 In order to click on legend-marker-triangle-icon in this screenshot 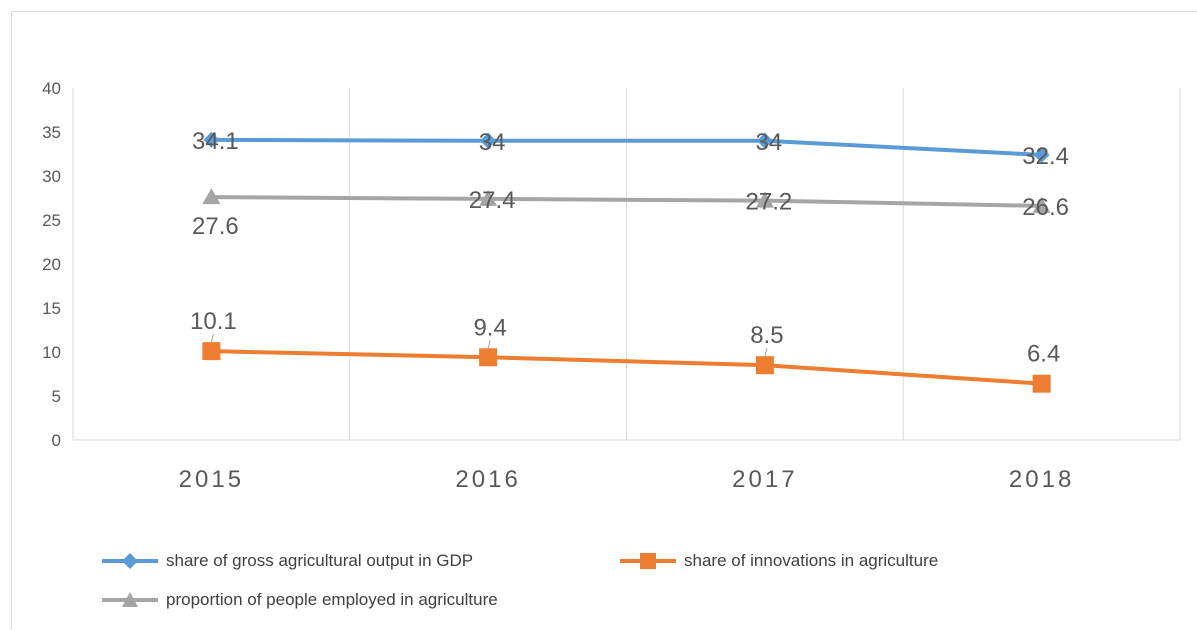, I will do `click(130, 599)`.